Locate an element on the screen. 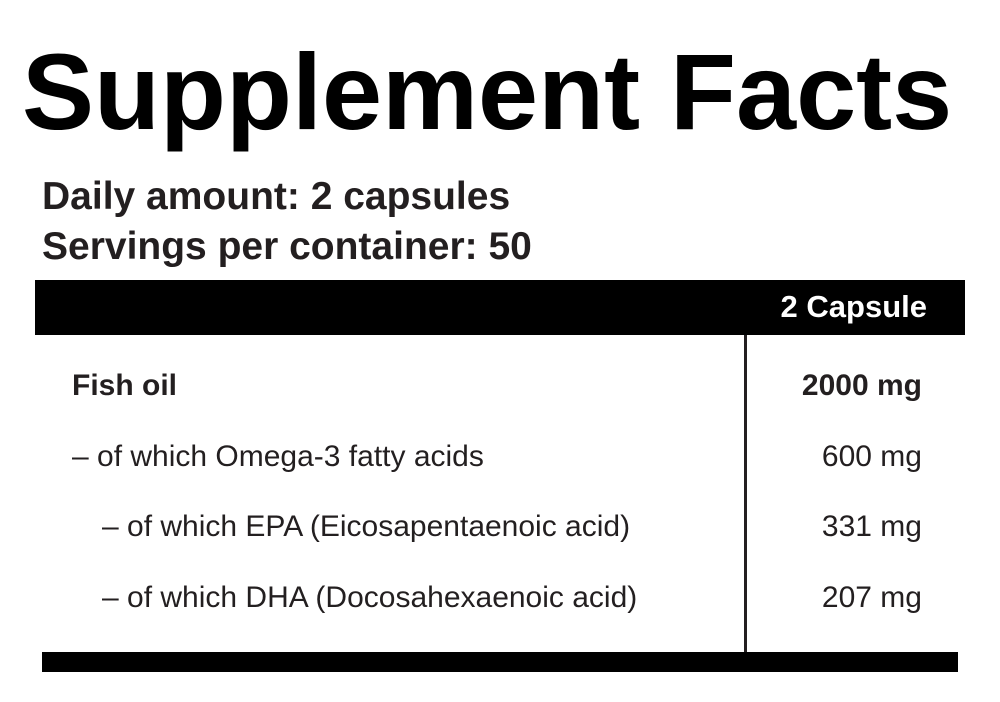 The image size is (1000, 702). row-name-dha: – of which DHA (Docosahexaenoic acid) is located at coordinates (370, 597).